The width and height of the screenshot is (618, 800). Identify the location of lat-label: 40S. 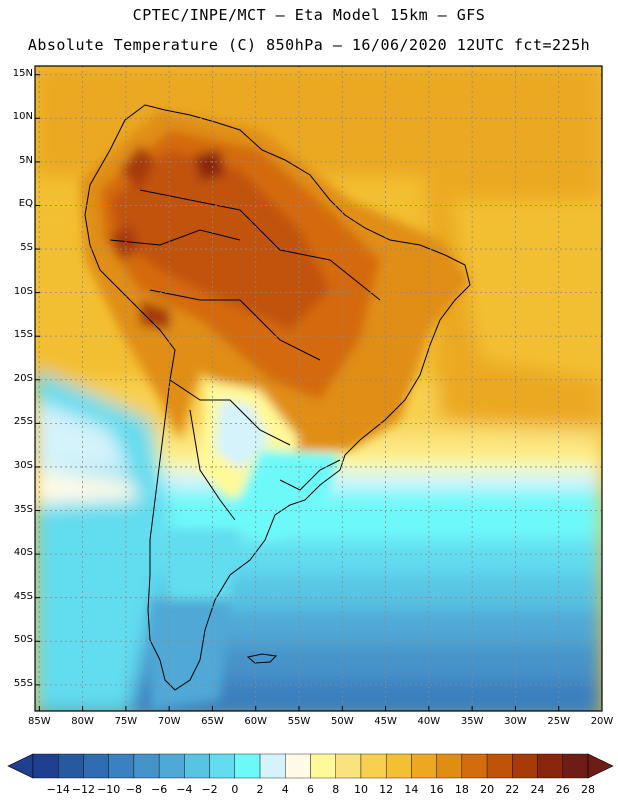
(23, 553).